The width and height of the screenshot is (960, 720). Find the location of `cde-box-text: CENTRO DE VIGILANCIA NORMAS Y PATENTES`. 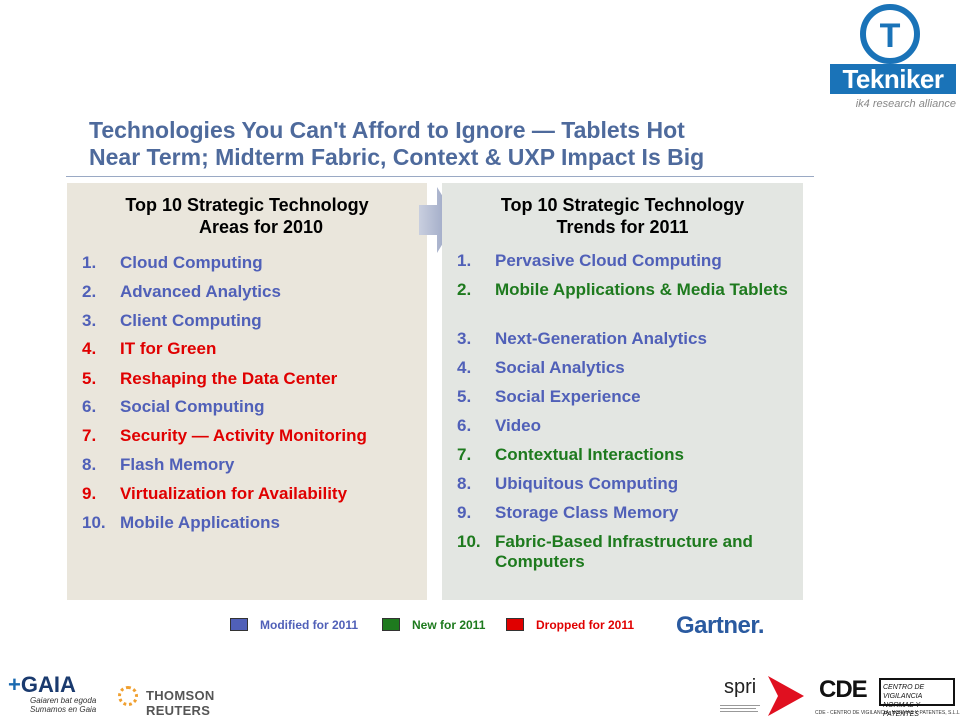

cde-box-text: CENTRO DE VIGILANCIA NORMAS Y PATENTES is located at coordinates (917, 698).